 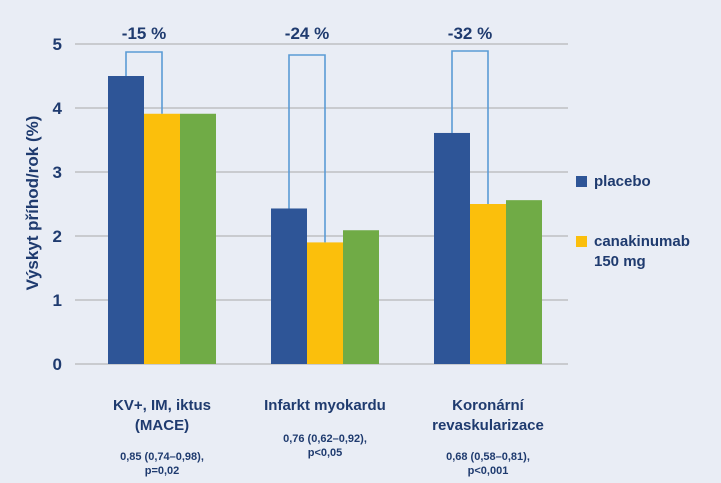 What do you see at coordinates (162, 457) in the screenshot?
I see `hazard-ratio-label: 0,85 (0,74–0,98),` at bounding box center [162, 457].